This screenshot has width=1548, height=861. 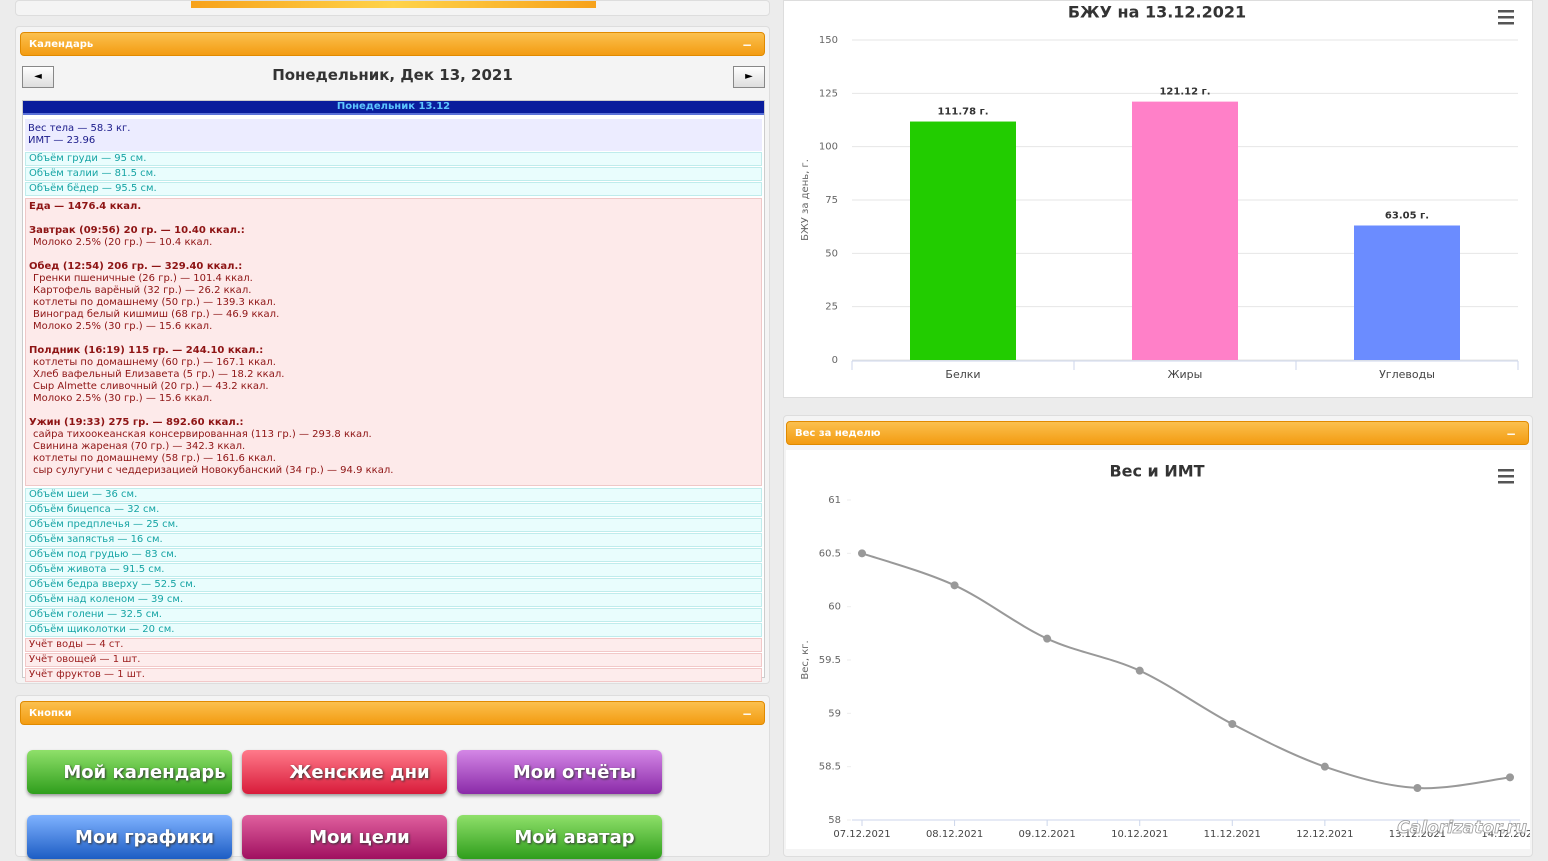 I want to click on measure-entry: Объём щиколотки — 20 см., so click(x=393, y=630).